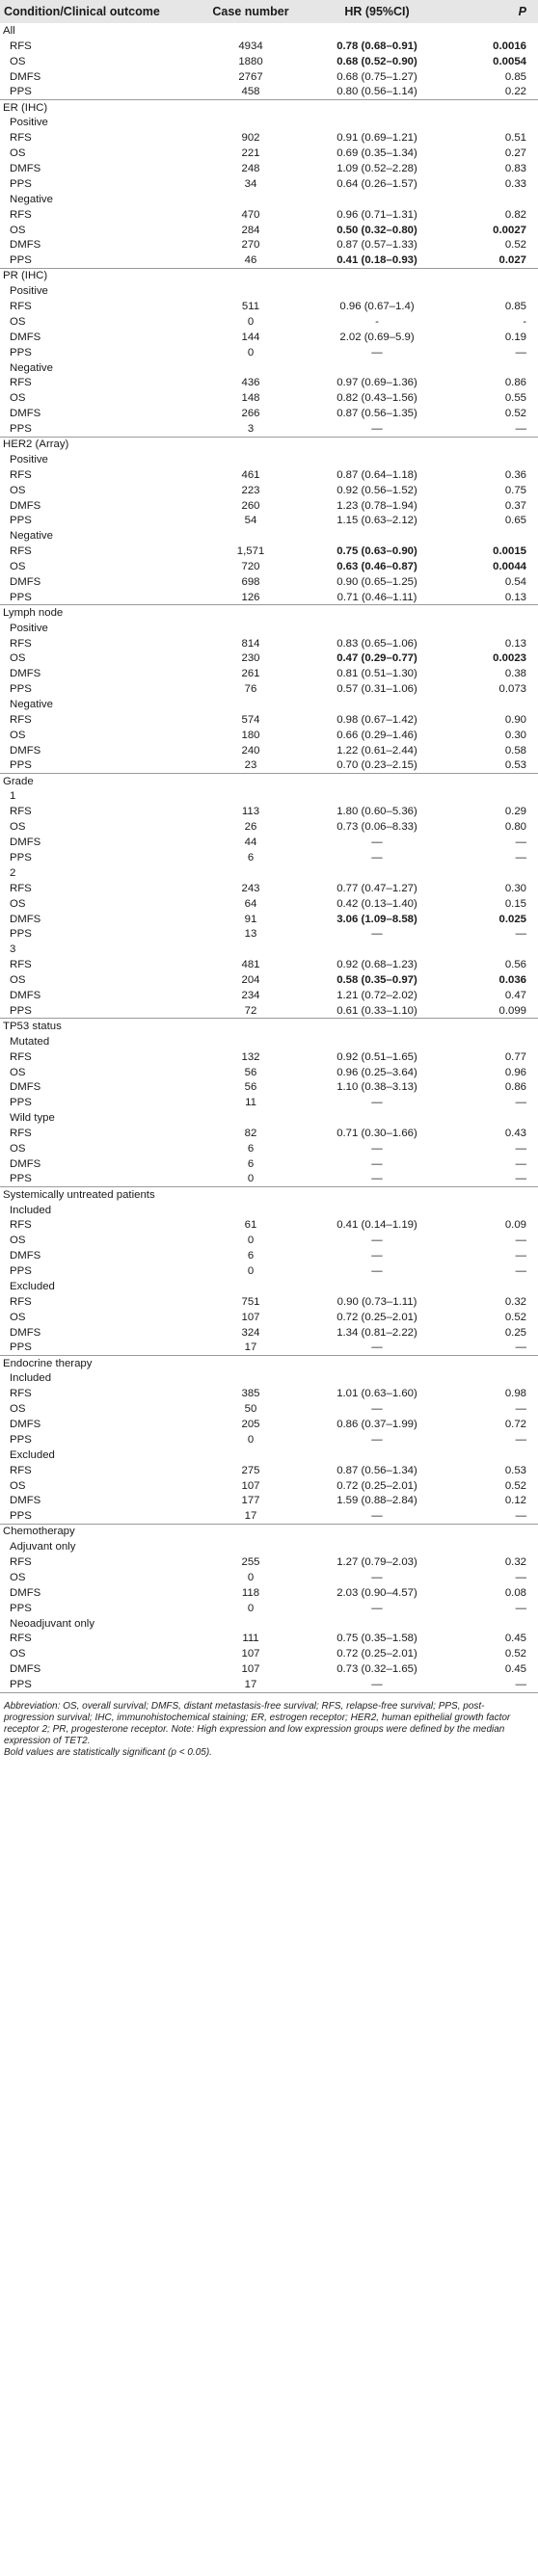 This screenshot has height=2576, width=538. What do you see at coordinates (250, 551) in the screenshot?
I see `case-number-cell: 1,571` at bounding box center [250, 551].